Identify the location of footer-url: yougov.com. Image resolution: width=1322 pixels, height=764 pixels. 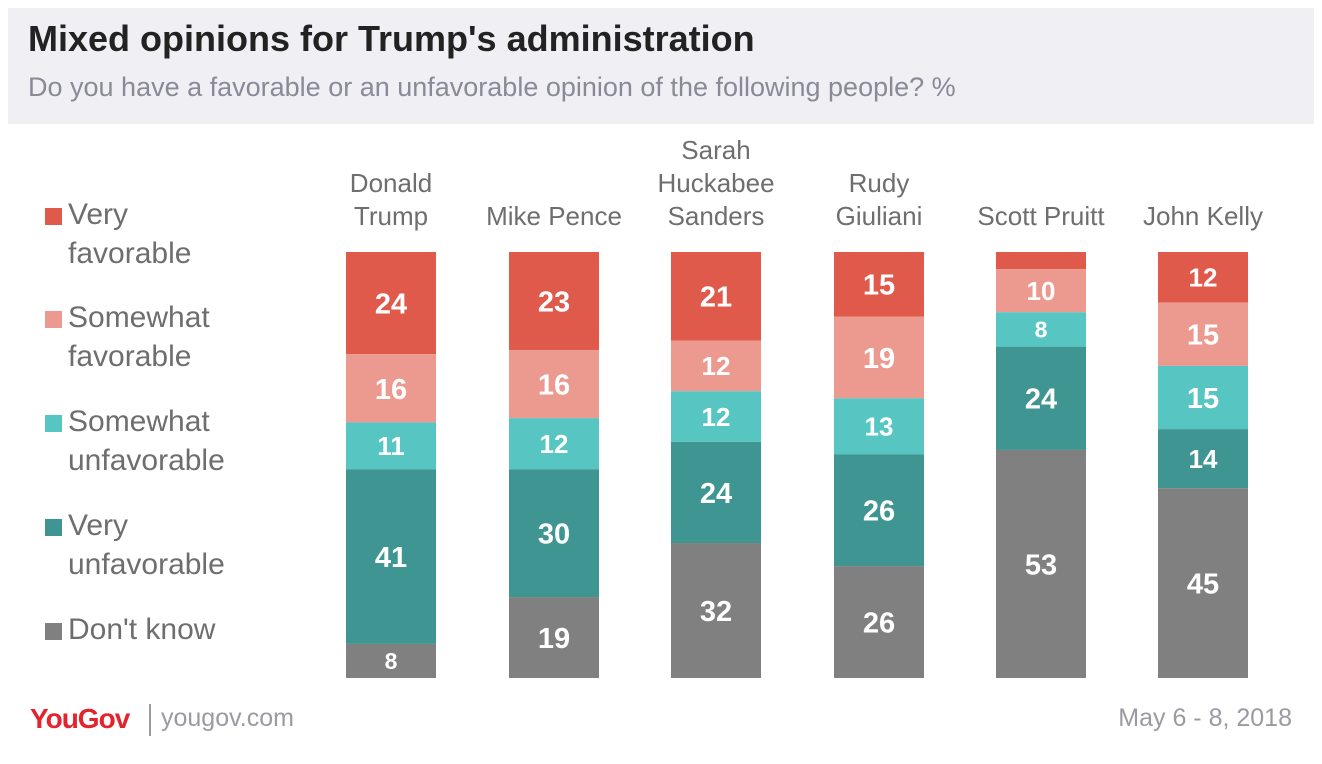
(227, 718).